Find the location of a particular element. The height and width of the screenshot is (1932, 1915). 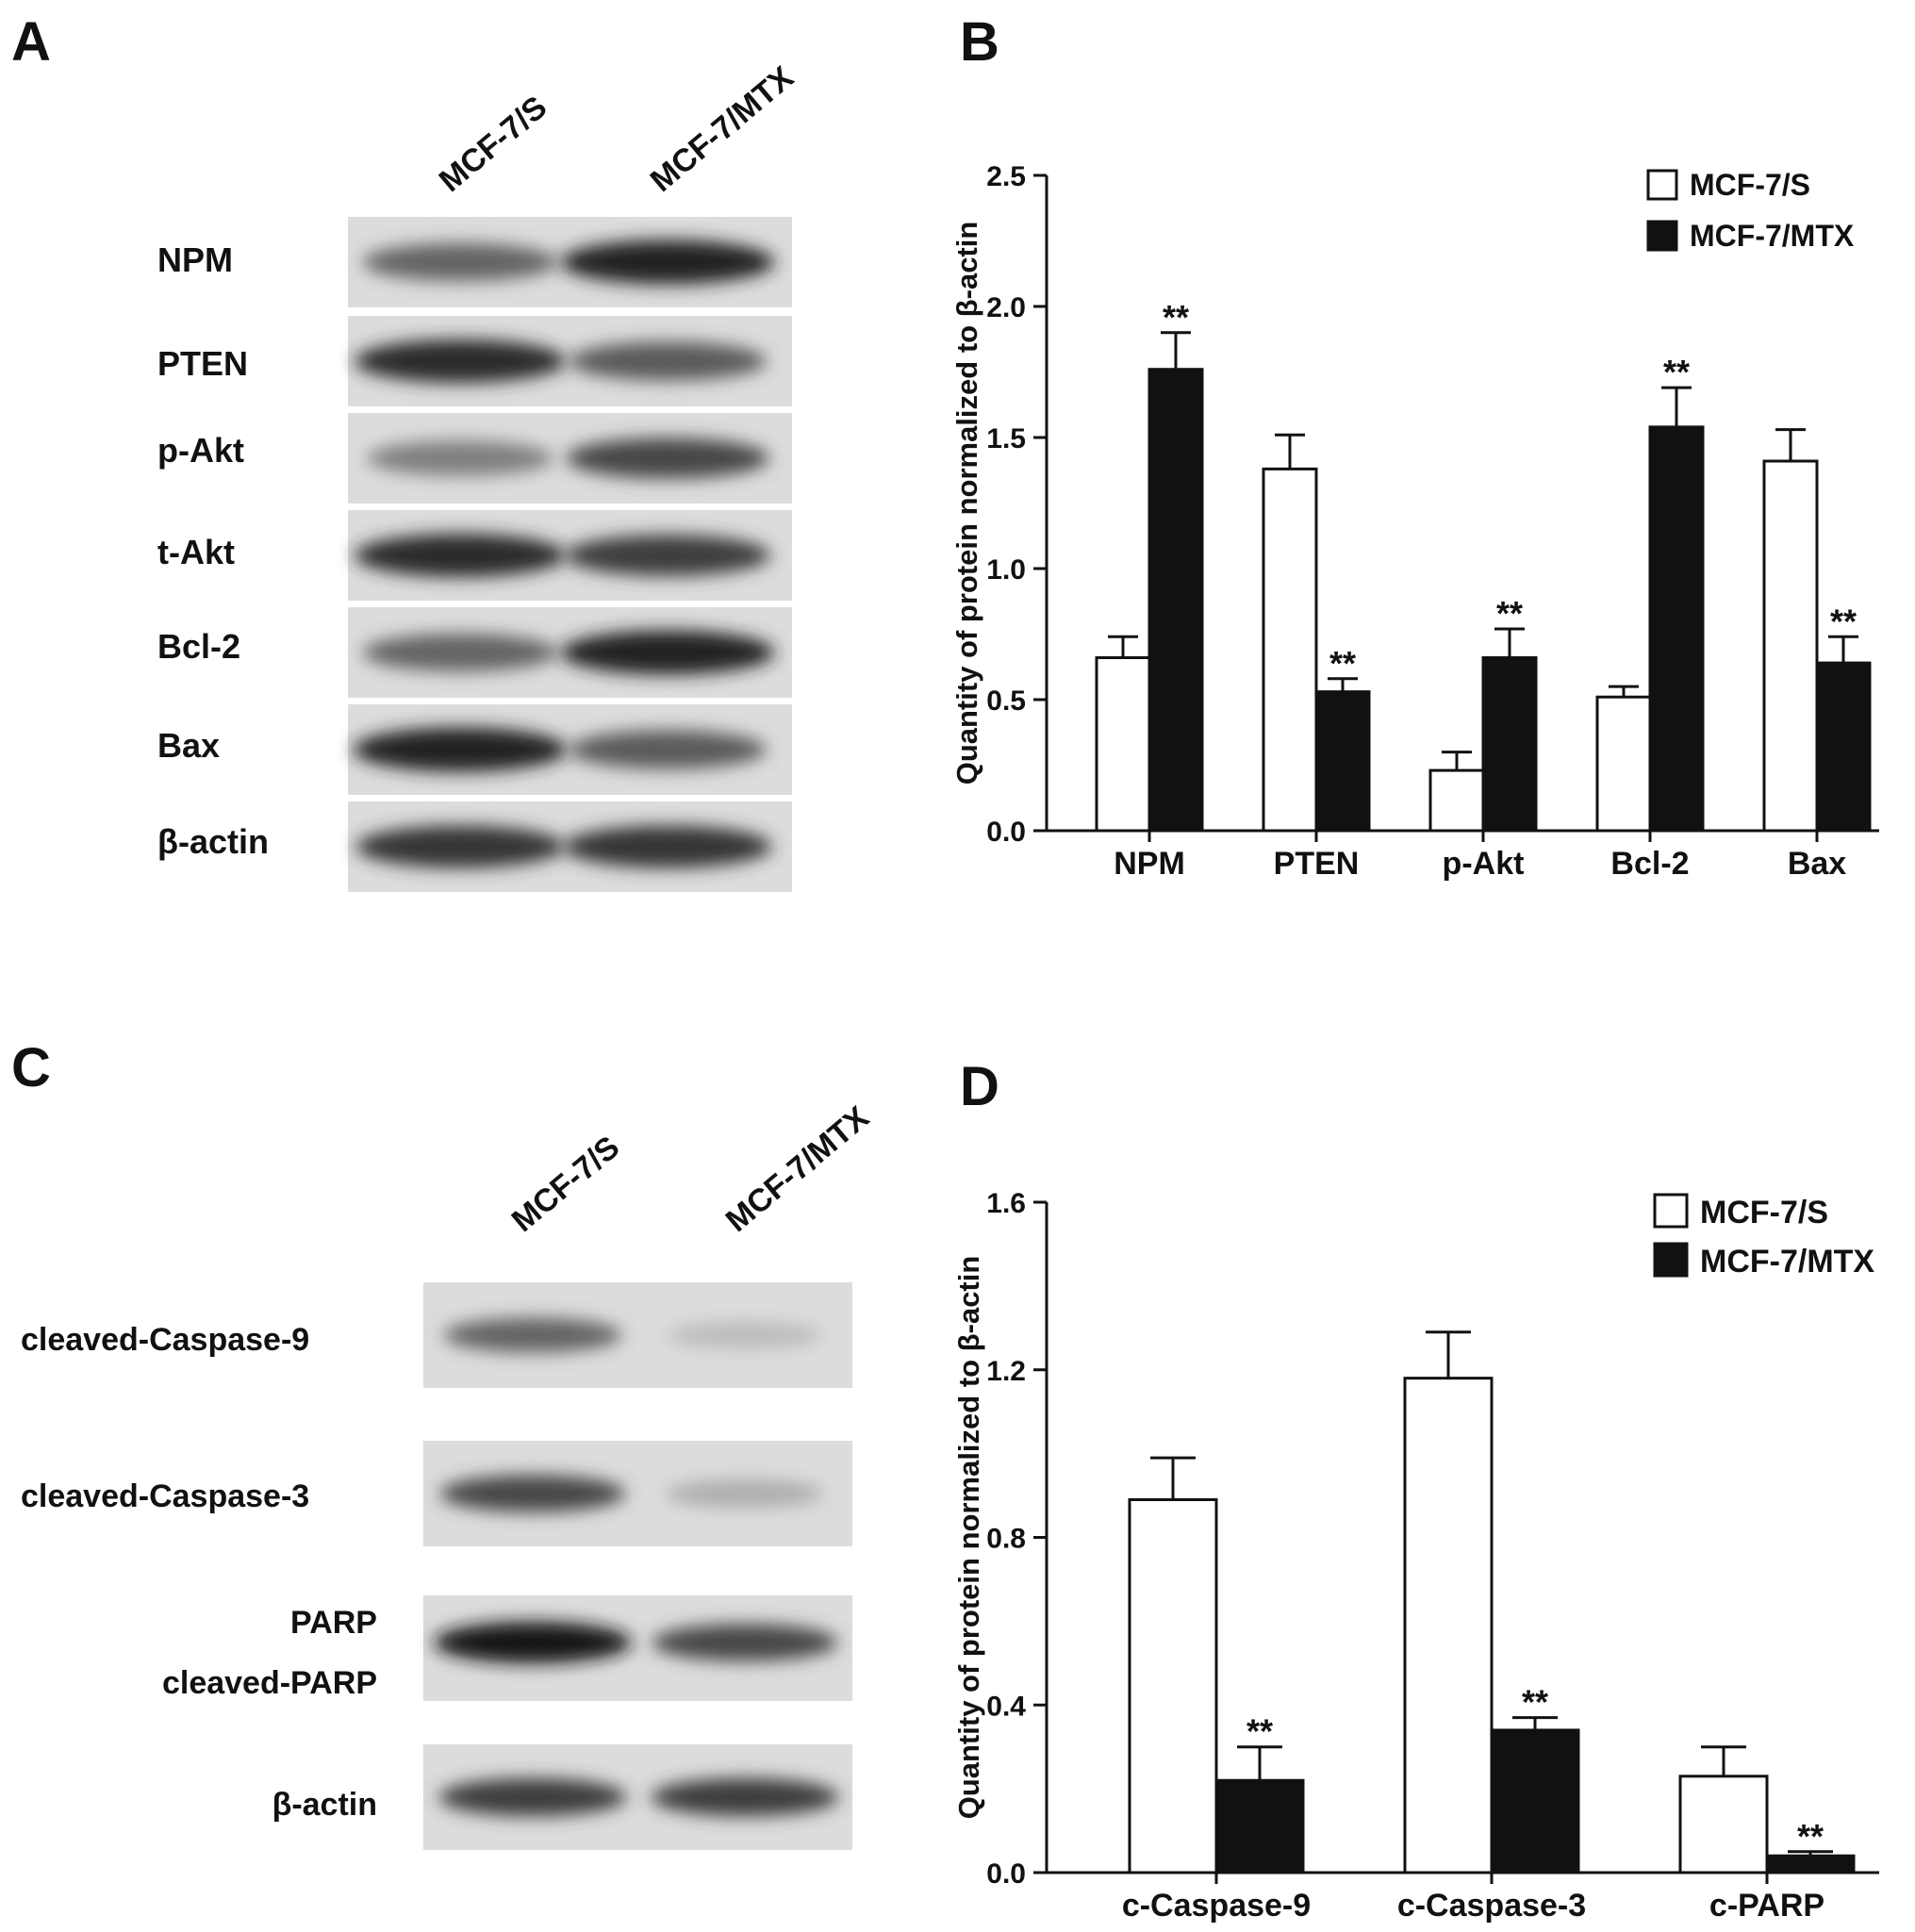

legend-label-mcf-7-mtx: MCF-7/MTX is located at coordinates (1787, 1262).